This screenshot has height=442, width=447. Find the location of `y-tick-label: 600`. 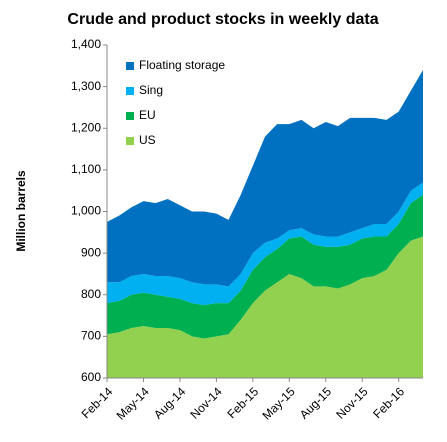

y-tick-label: 600 is located at coordinates (91, 377).